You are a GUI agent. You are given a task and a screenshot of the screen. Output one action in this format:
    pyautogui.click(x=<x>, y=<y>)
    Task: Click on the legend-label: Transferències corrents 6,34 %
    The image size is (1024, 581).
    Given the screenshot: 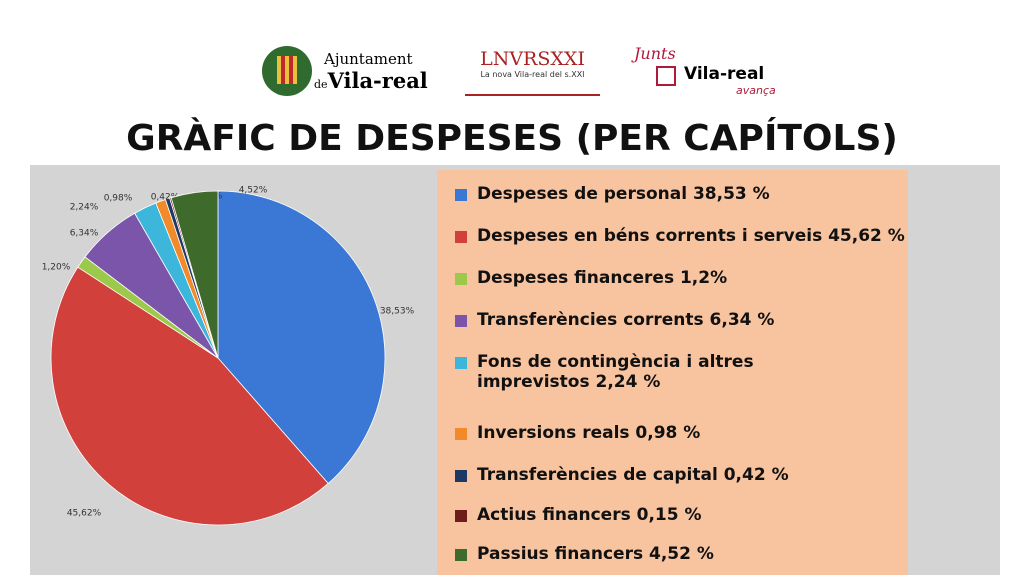 What is the action you would take?
    pyautogui.click(x=626, y=320)
    